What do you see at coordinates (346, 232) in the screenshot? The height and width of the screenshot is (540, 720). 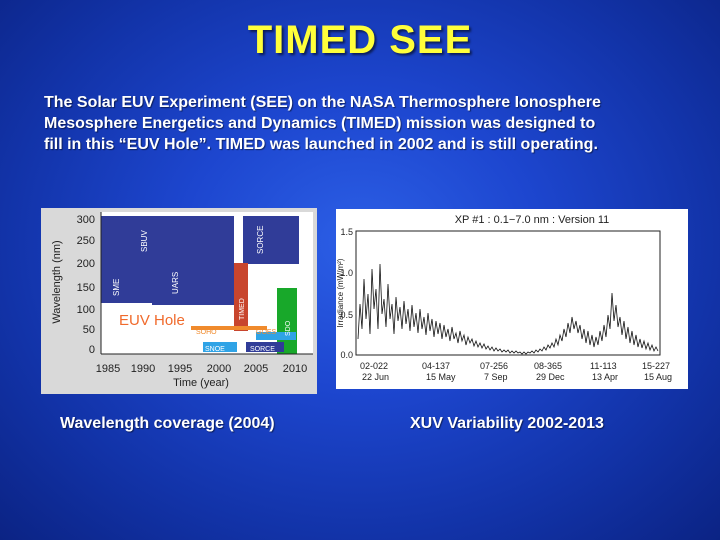 I see `y-tick-label: 1.5` at bounding box center [346, 232].